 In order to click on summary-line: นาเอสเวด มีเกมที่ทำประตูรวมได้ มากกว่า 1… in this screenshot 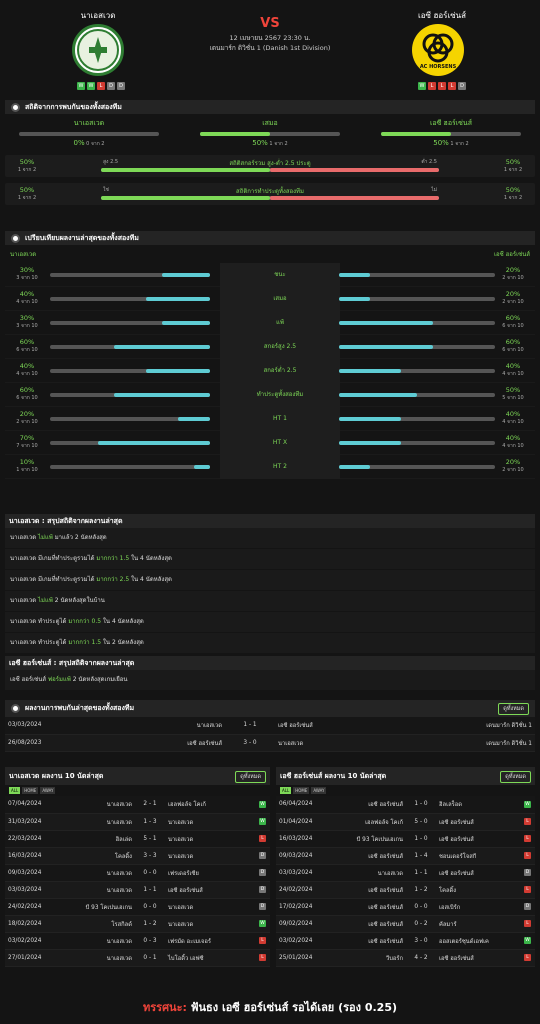, I will do `click(270, 559)`.